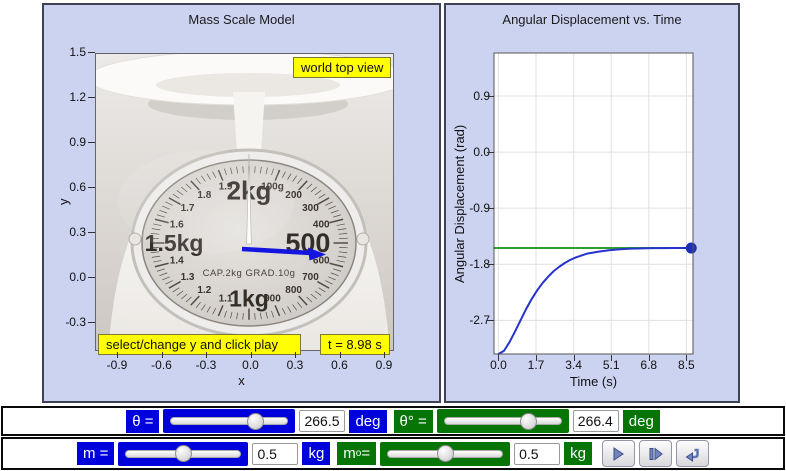 This screenshot has width=786, height=471. What do you see at coordinates (393, 421) in the screenshot?
I see `angle-control-bar: θ = deg θ° = deg` at bounding box center [393, 421].